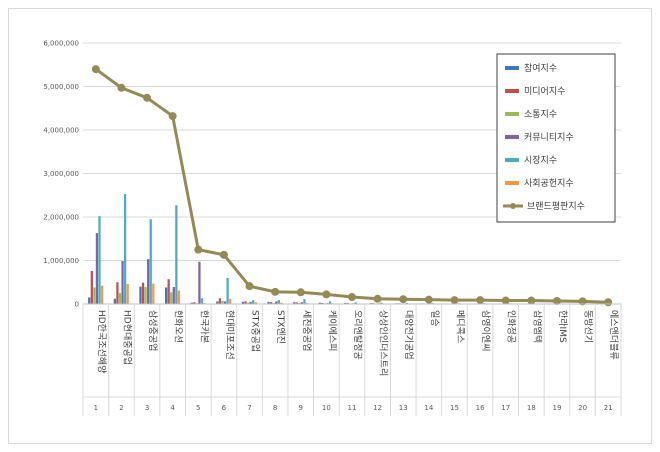  What do you see at coordinates (77, 305) in the screenshot?
I see `y-tick-label: 0` at bounding box center [77, 305].